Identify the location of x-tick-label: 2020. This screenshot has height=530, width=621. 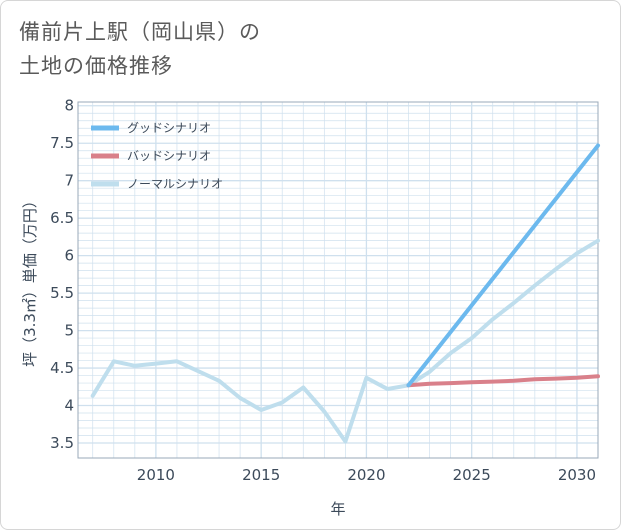
(366, 475).